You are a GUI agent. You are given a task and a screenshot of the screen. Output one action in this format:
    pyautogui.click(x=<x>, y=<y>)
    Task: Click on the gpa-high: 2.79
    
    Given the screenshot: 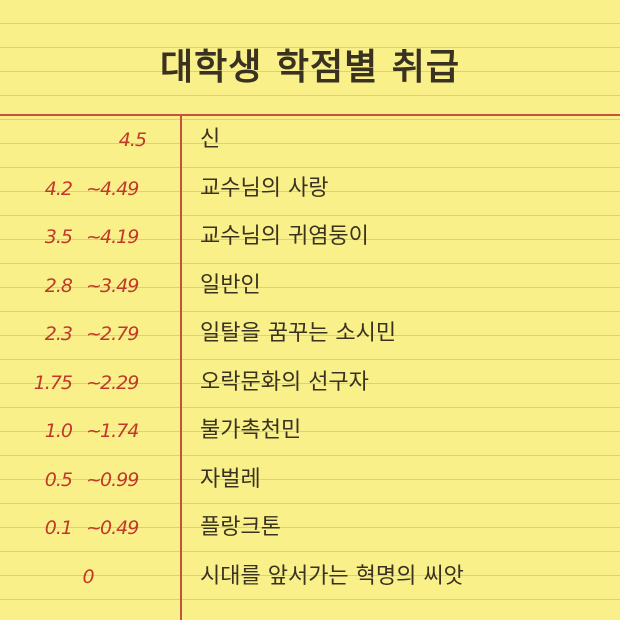 What is the action you would take?
    pyautogui.click(x=119, y=334)
    